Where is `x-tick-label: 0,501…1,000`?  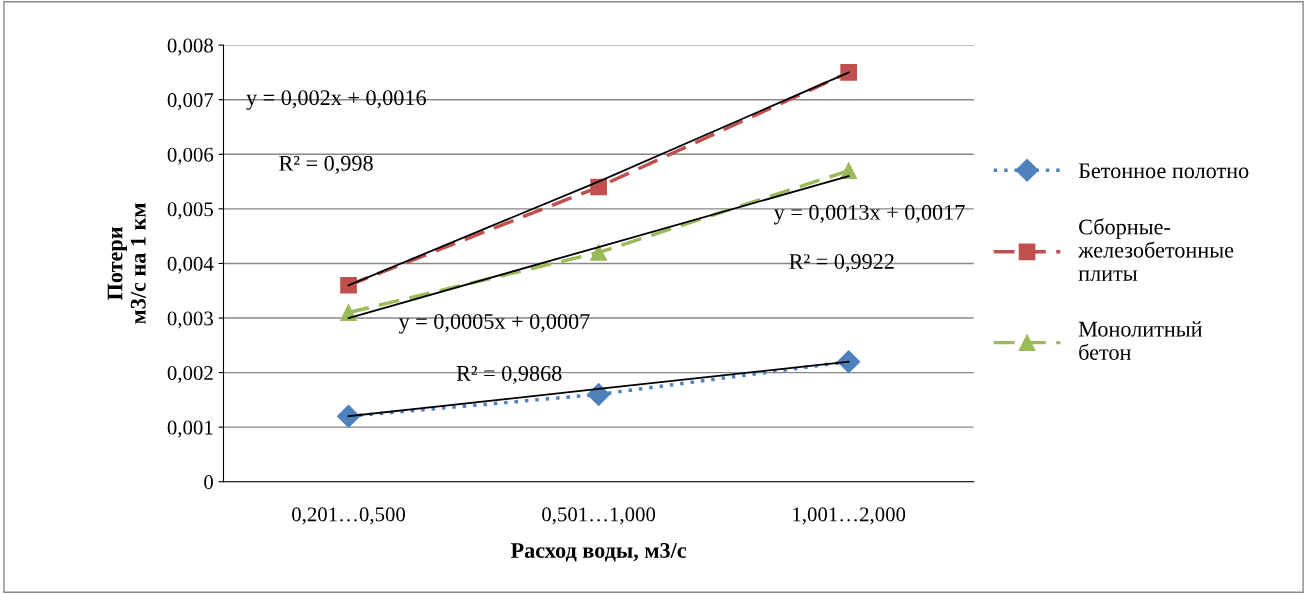 x-tick-label: 0,501…1,000 is located at coordinates (599, 516).